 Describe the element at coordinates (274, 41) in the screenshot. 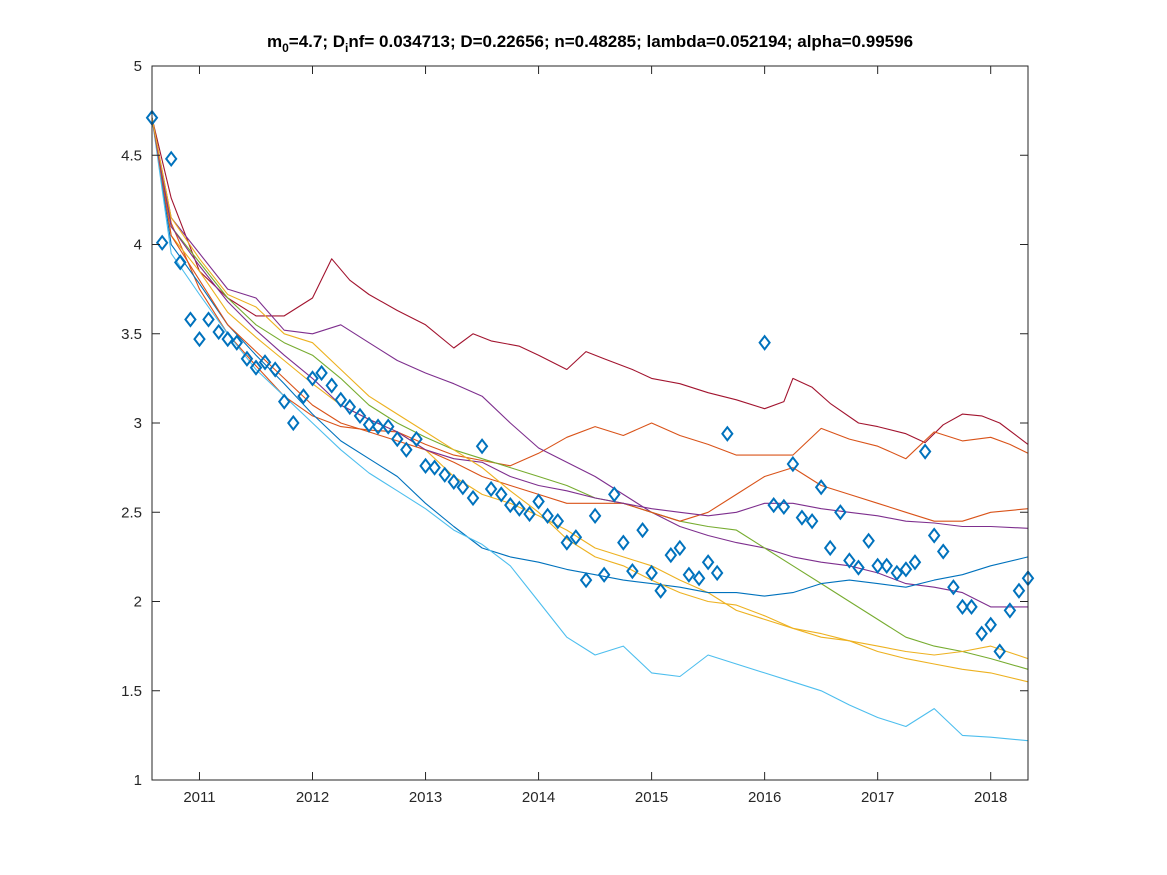

I see `title-m-base: m` at that location.